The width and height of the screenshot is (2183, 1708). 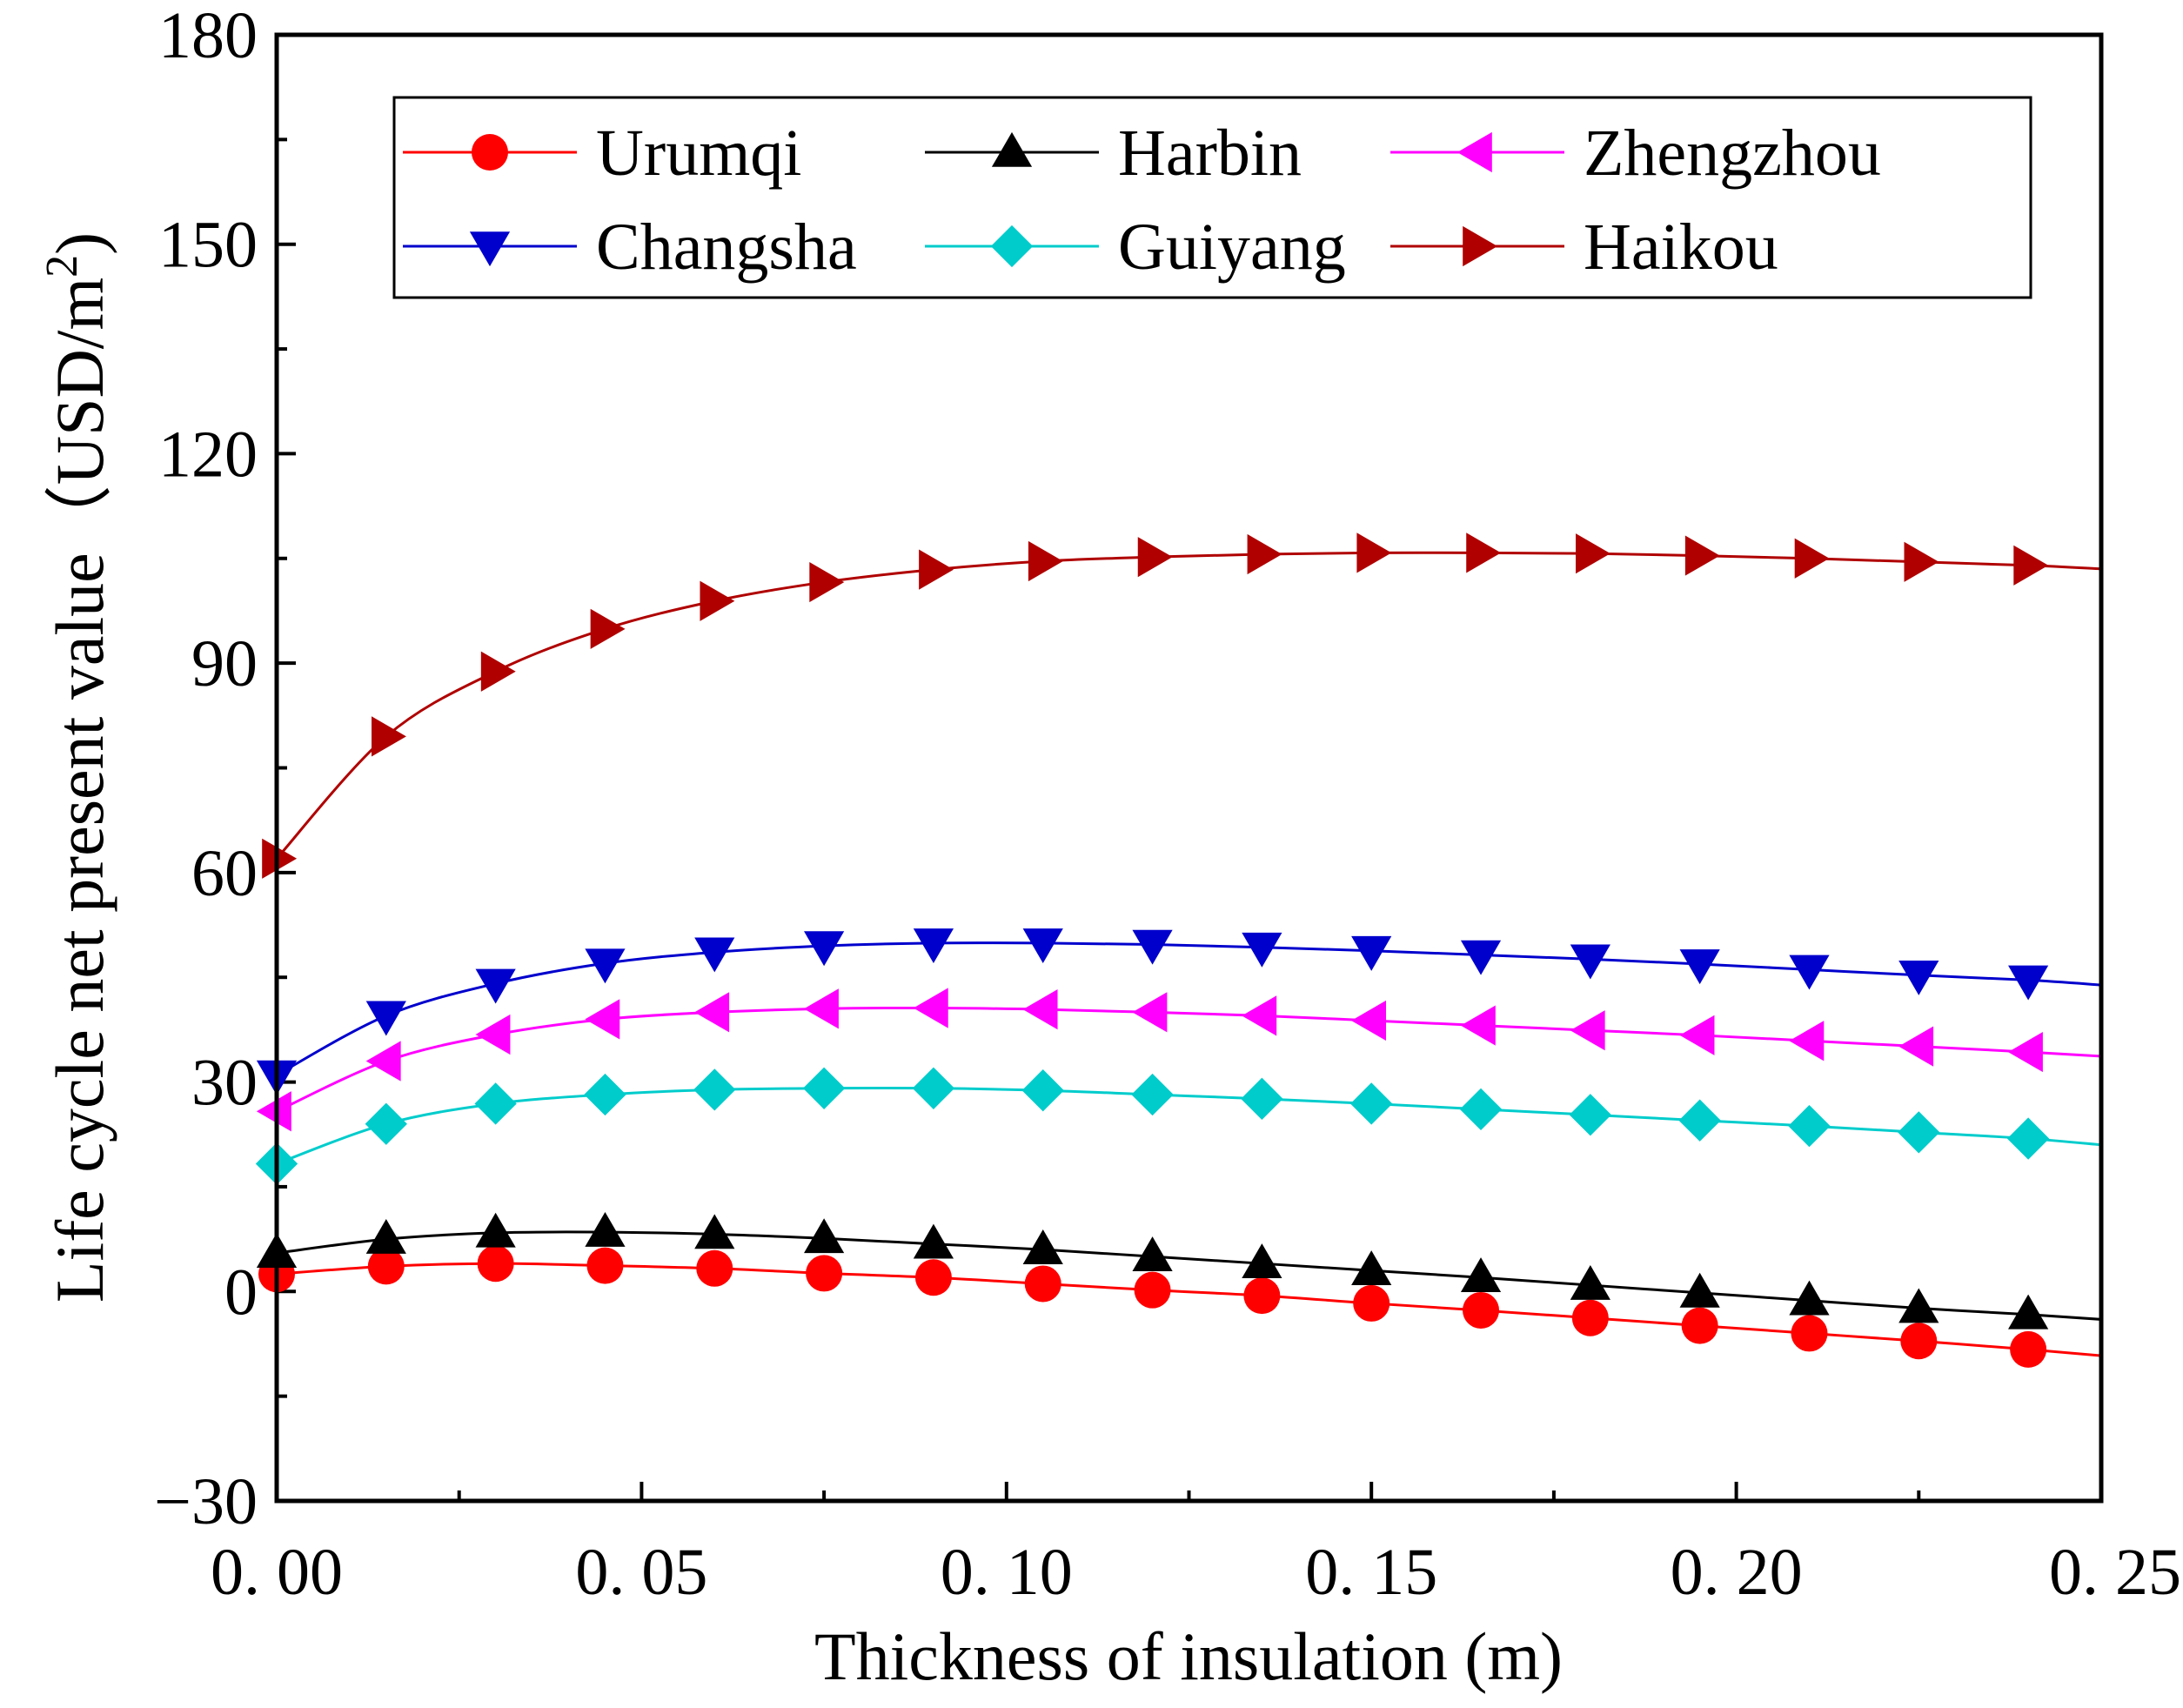 What do you see at coordinates (224, 874) in the screenshot?
I see `y-tick-label: 60` at bounding box center [224, 874].